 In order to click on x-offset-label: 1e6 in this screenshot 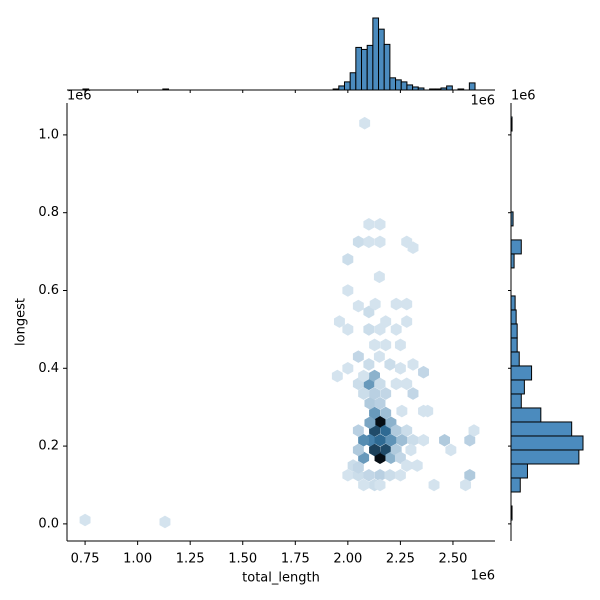, I will do `click(482, 576)`.